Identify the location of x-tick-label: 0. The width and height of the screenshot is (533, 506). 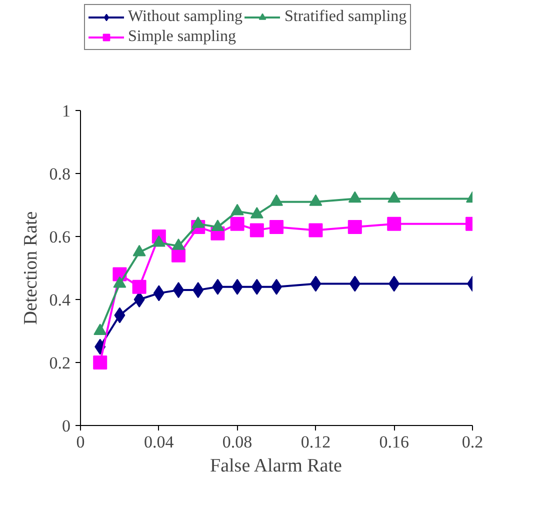
(80, 442).